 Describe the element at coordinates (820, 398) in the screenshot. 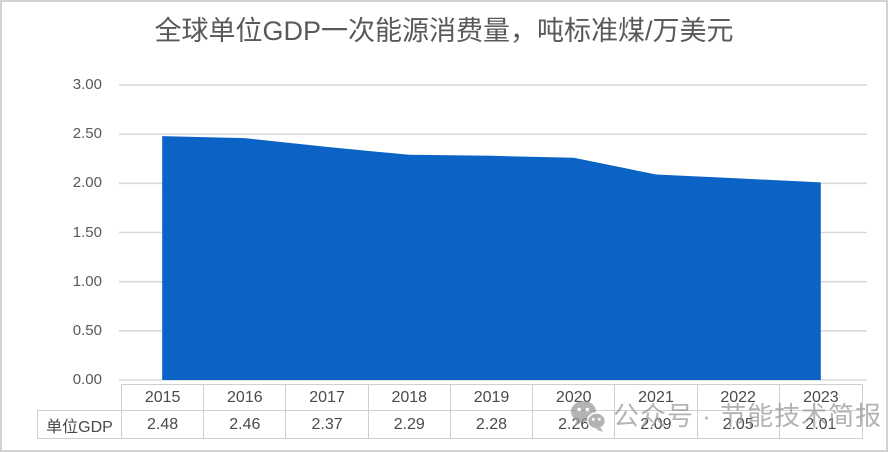

I see `table-year-cell: 2023` at that location.